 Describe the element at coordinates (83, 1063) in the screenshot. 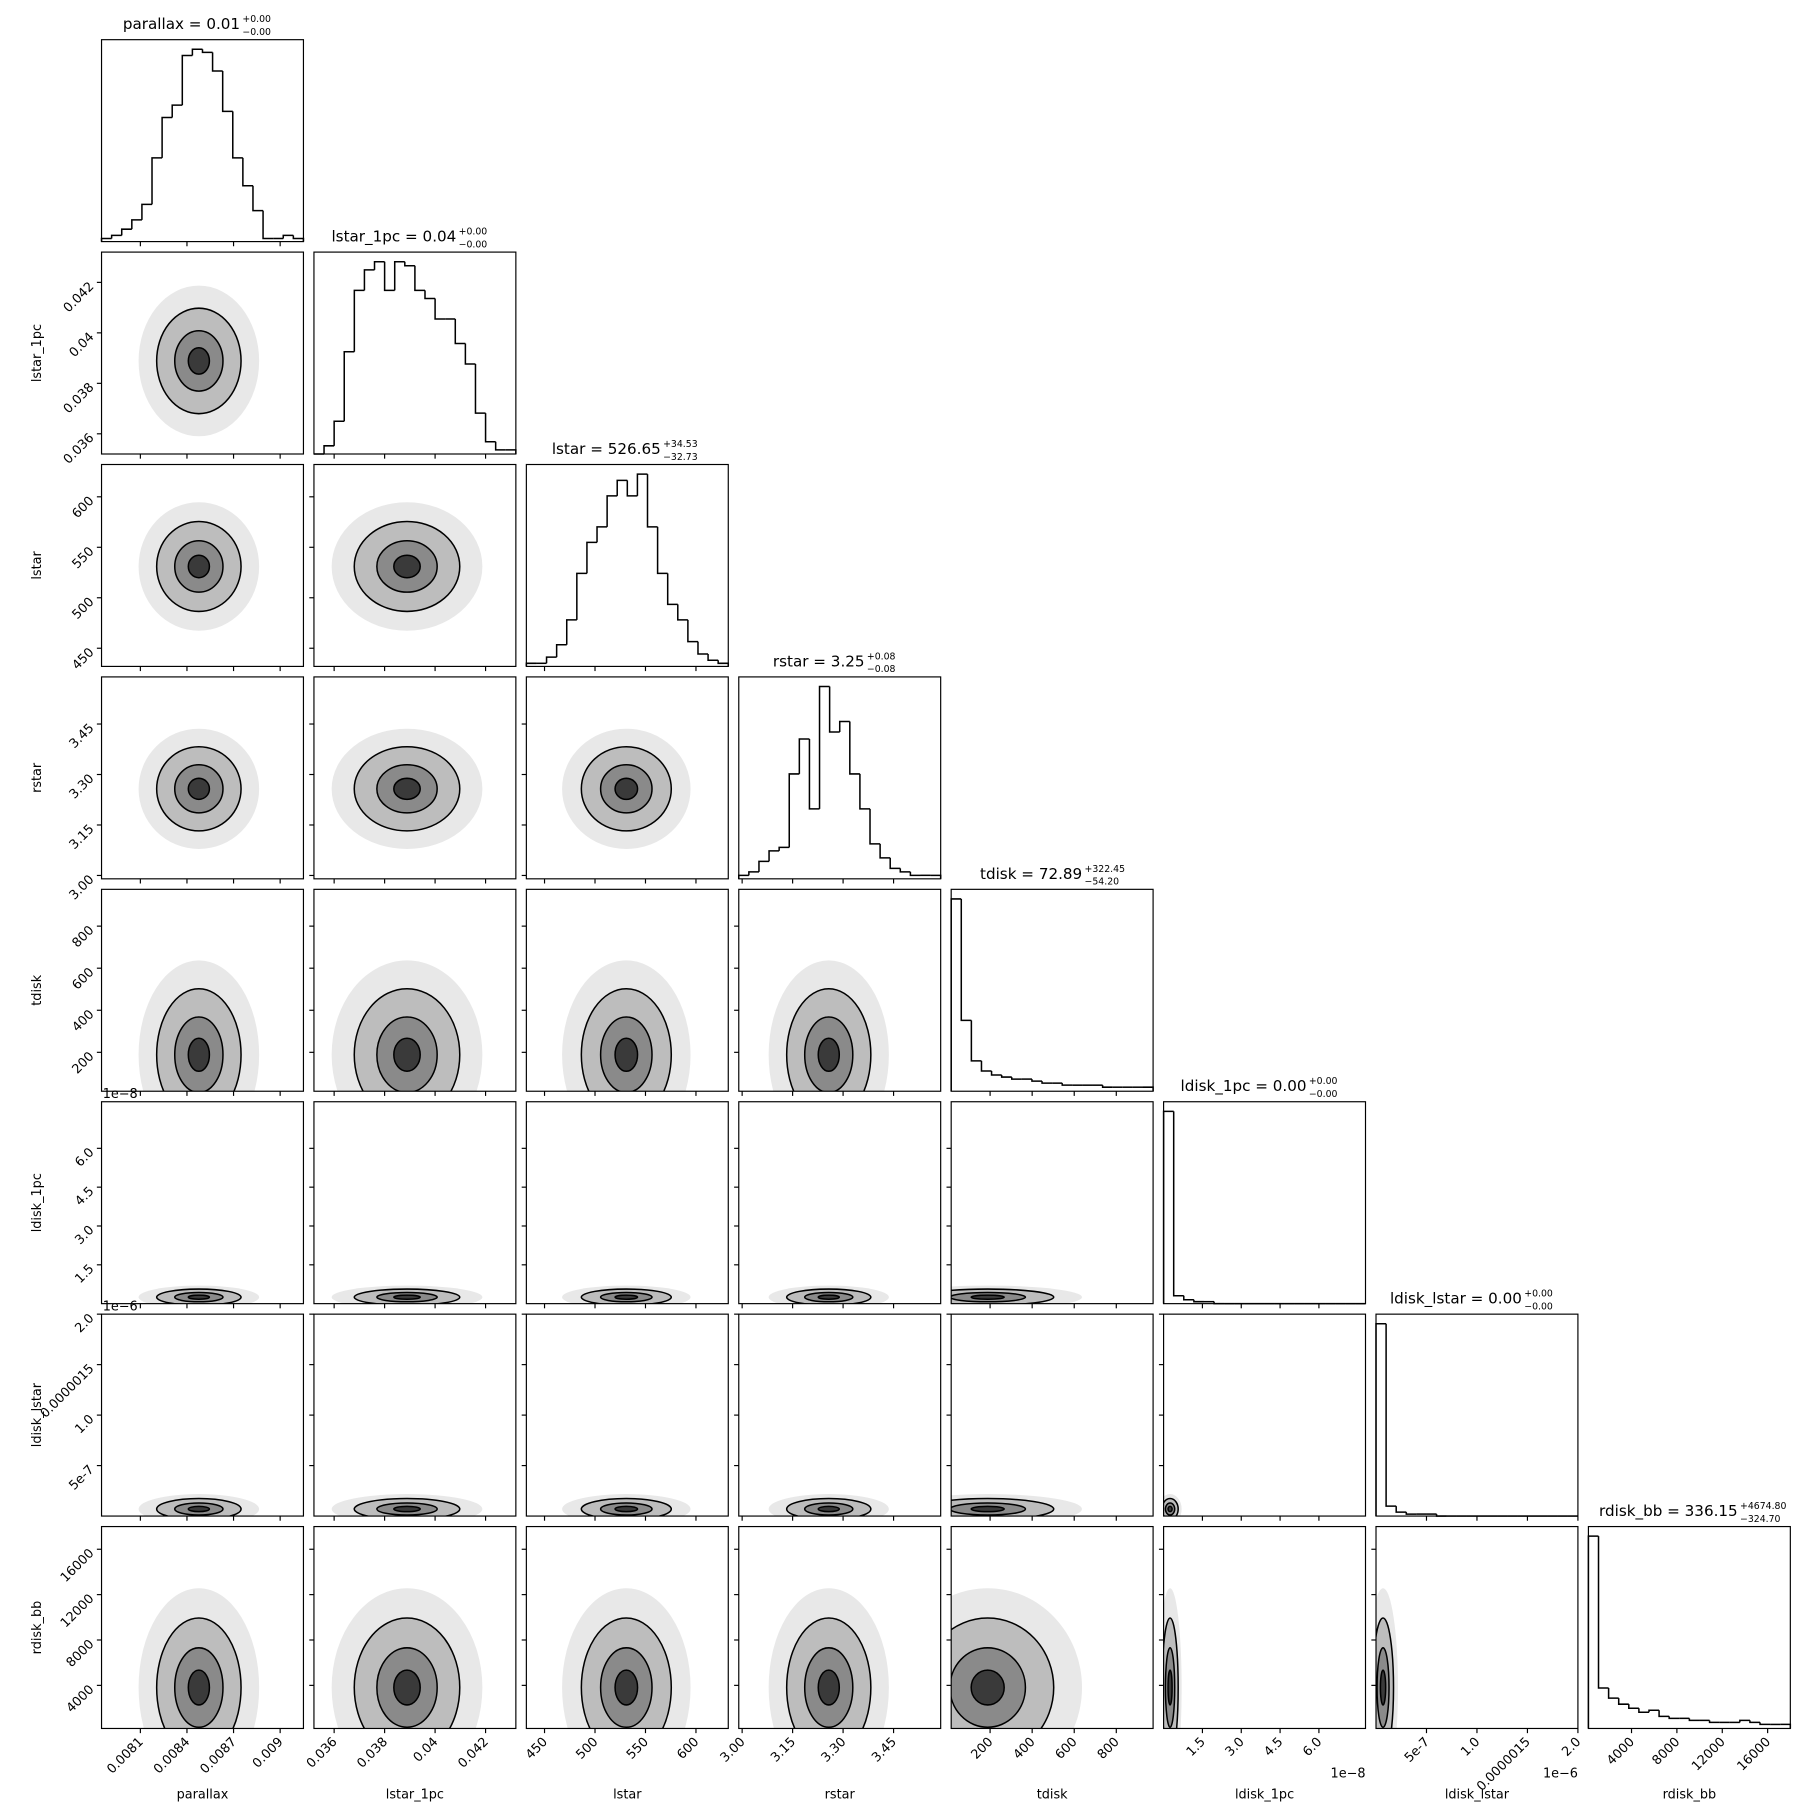

I see `y-tick-label: 200` at that location.